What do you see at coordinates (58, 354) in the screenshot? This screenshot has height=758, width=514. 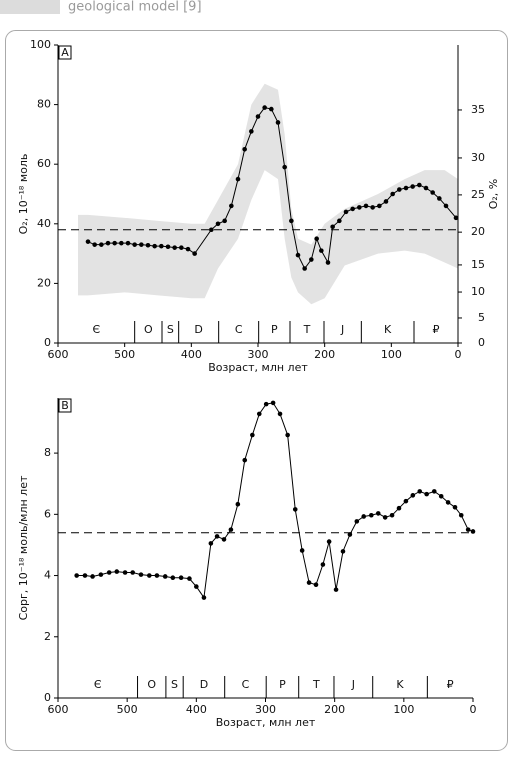 I see `x-tick-label: 600` at bounding box center [58, 354].